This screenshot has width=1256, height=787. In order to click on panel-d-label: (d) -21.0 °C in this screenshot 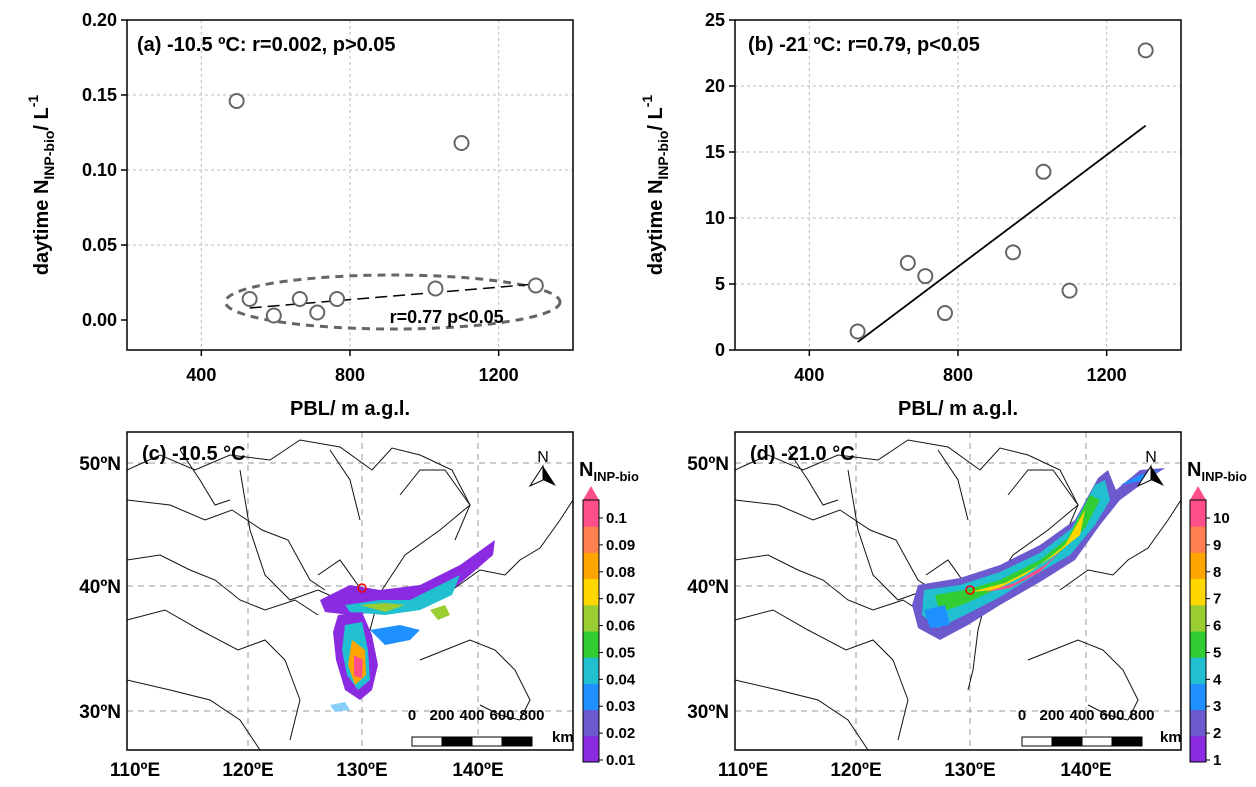, I will do `click(802, 454)`.